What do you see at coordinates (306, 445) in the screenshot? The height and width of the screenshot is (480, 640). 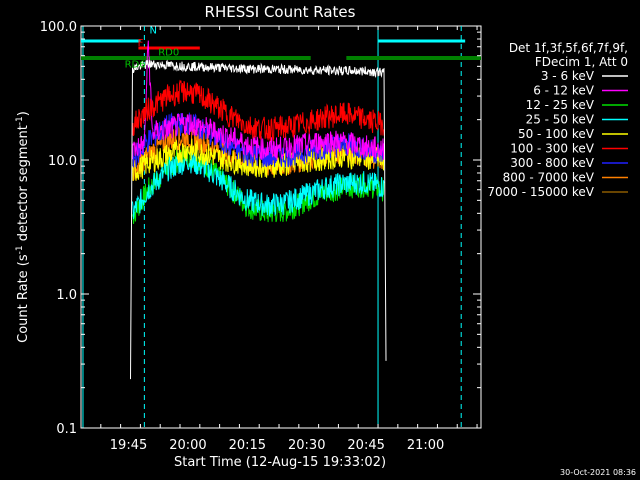 I see `x-tick-label-2030: 20:30` at bounding box center [306, 445].